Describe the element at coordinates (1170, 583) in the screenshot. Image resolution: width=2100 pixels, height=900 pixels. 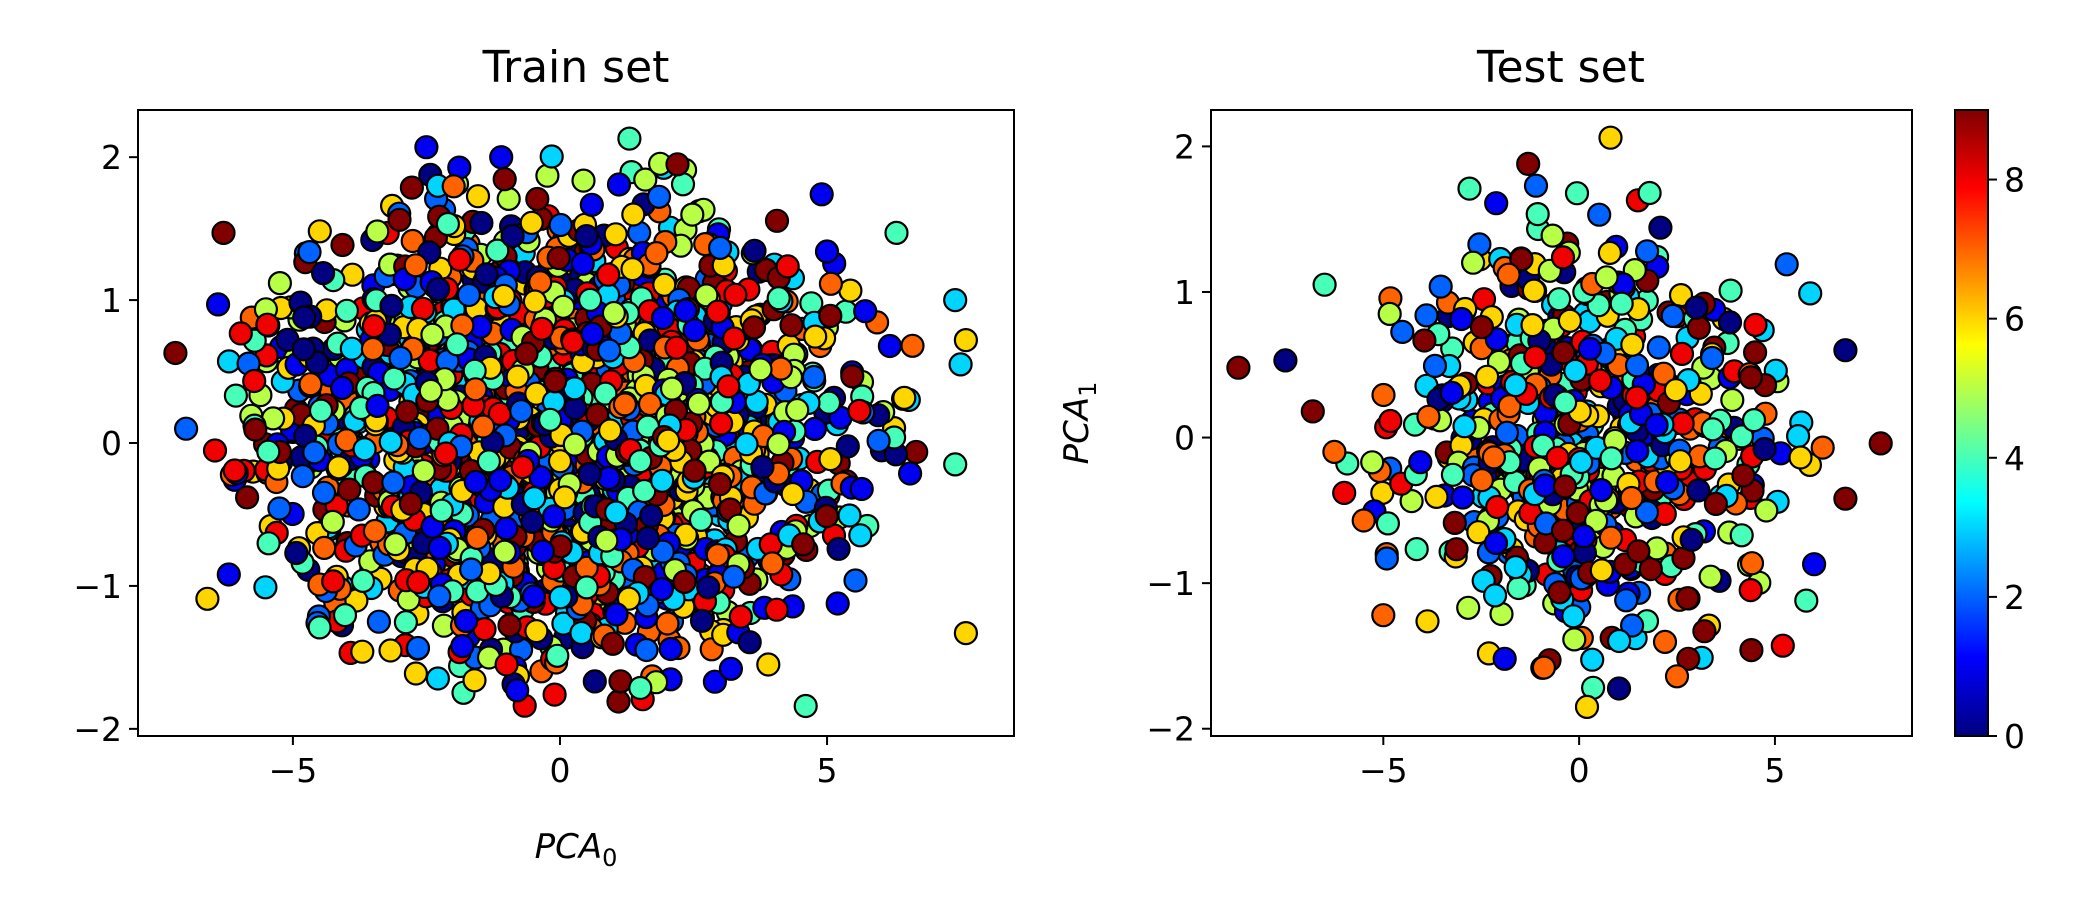
I see `y-tick-label: −1` at that location.